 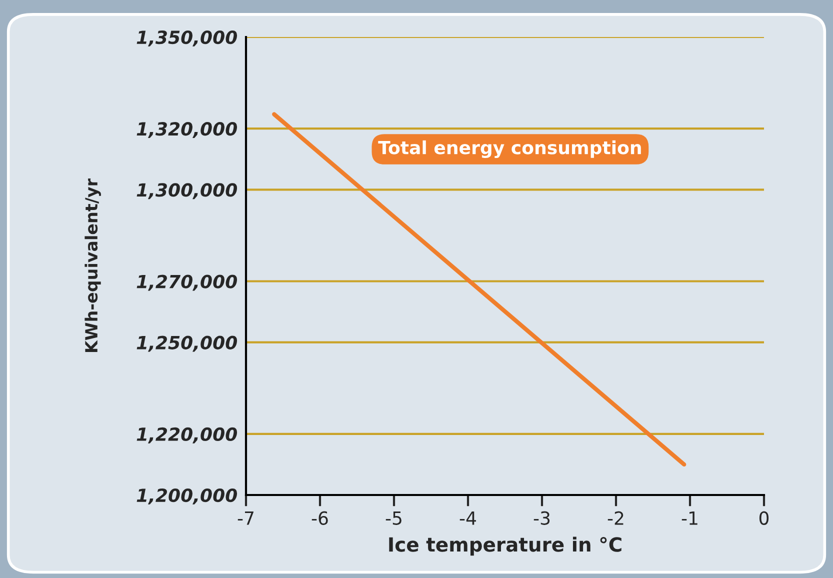 What do you see at coordinates (187, 282) in the screenshot?
I see `y-tick-label: 1,270,000` at bounding box center [187, 282].